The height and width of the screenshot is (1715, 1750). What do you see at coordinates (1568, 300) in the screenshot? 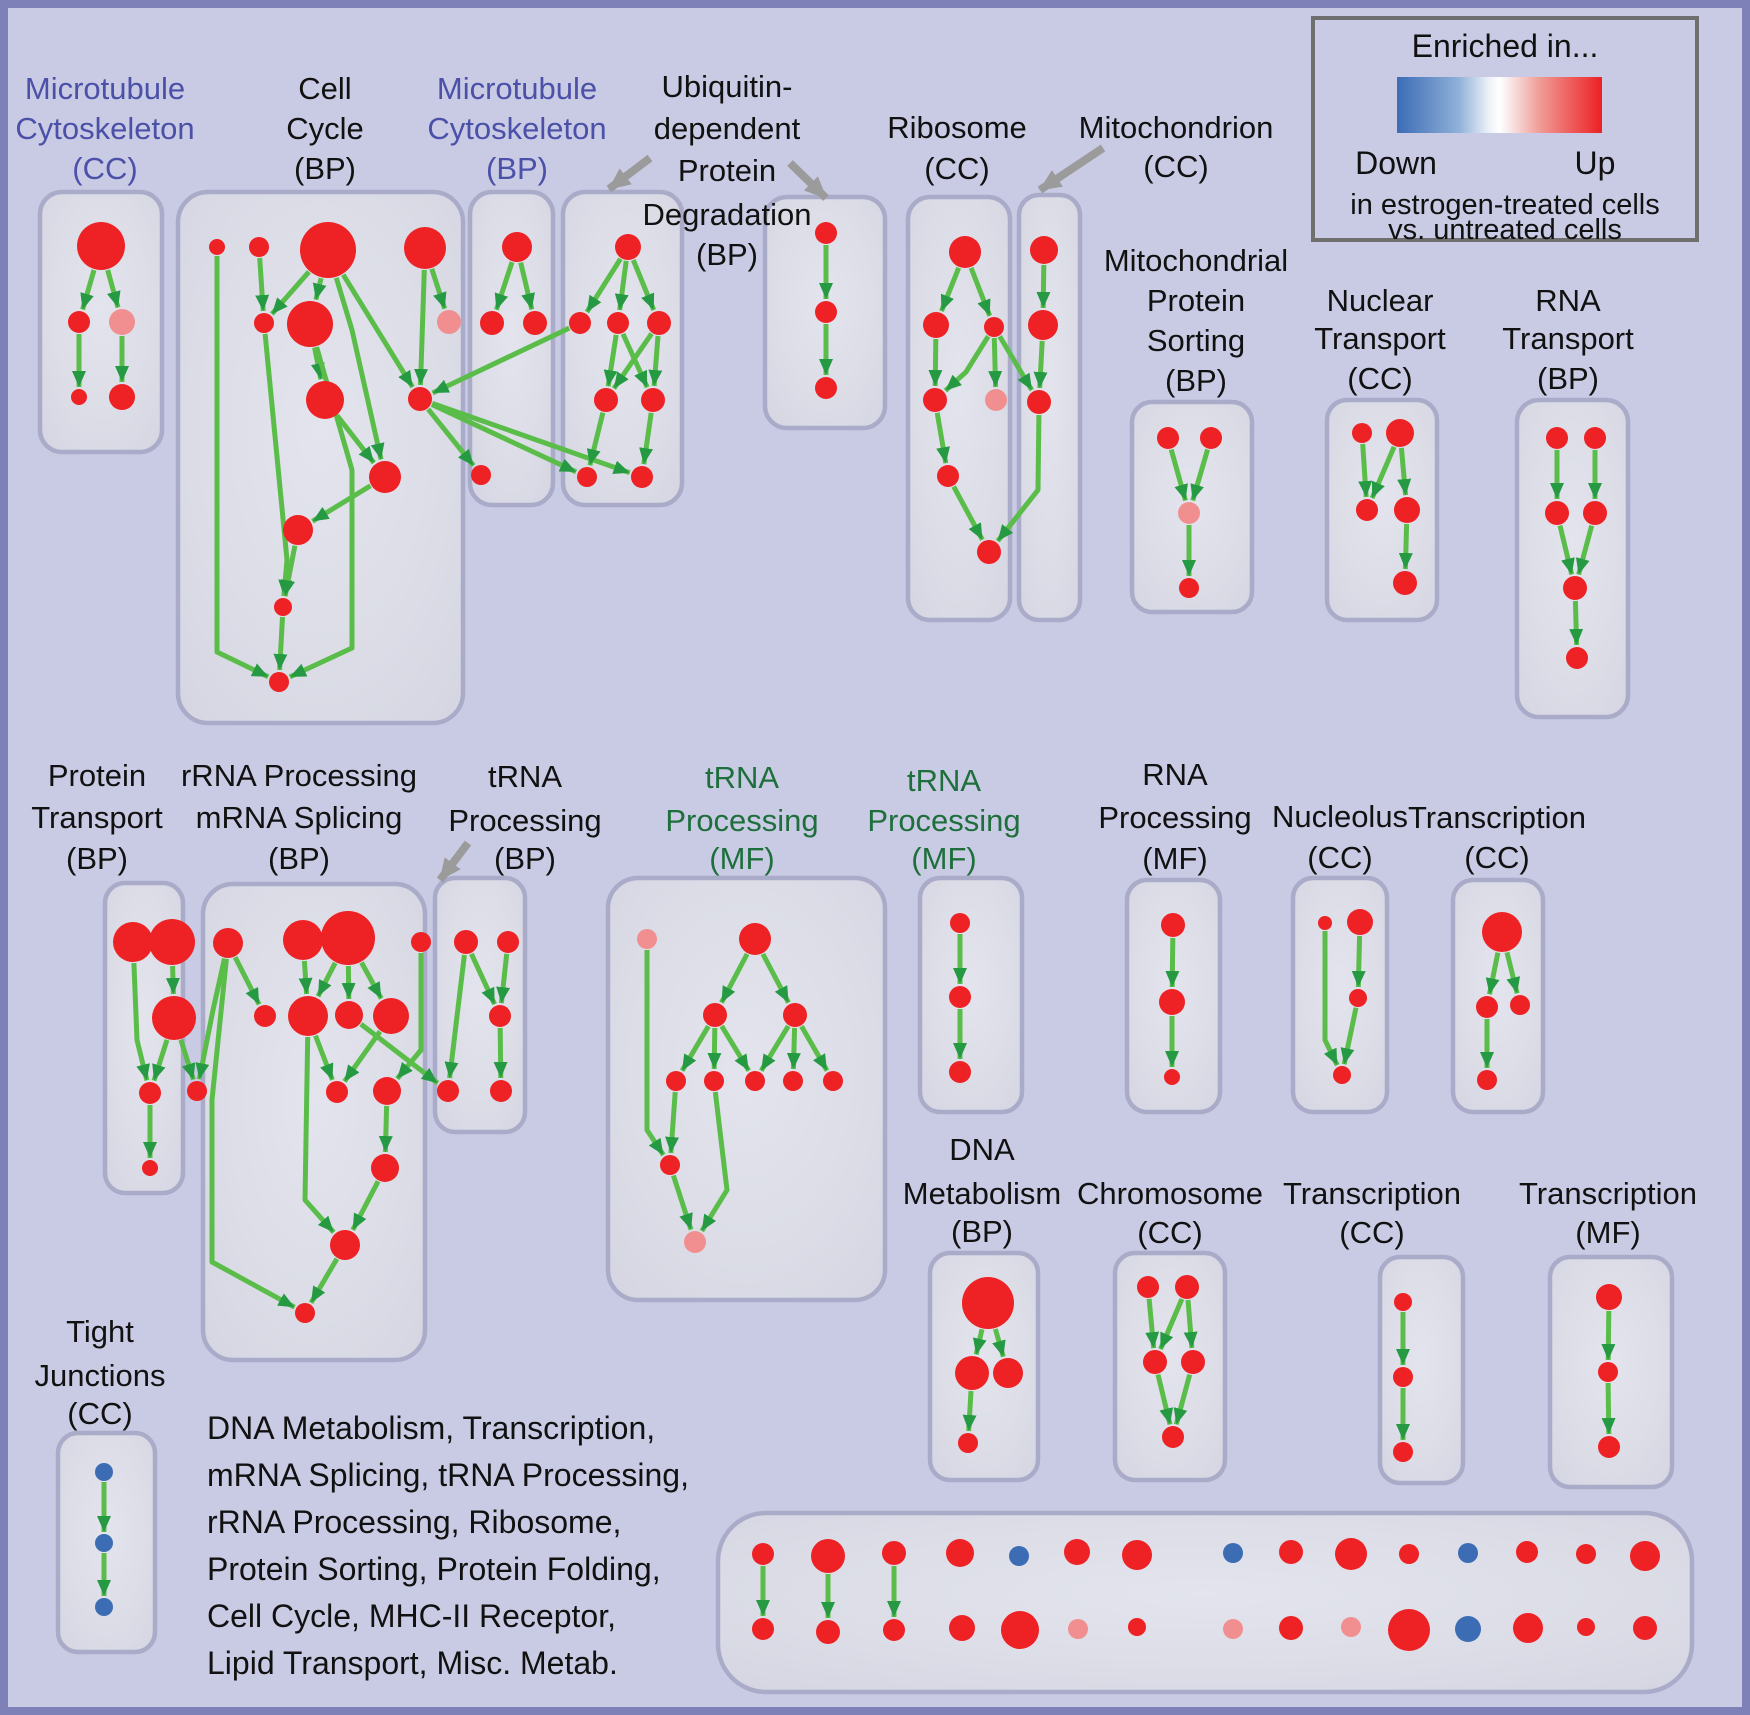
I see `cluster-label: RNA` at bounding box center [1568, 300].